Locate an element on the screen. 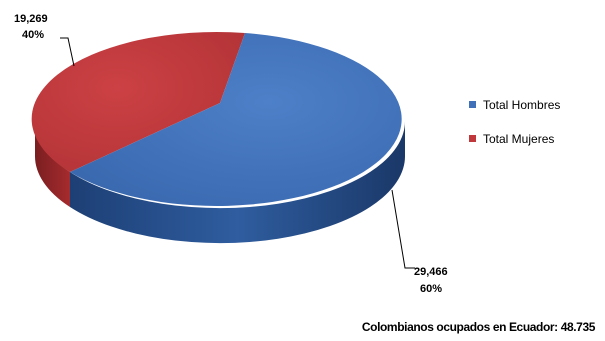 Image resolution: width=605 pixels, height=341 pixels. data-label-hombres-value: 29,466 is located at coordinates (431, 272).